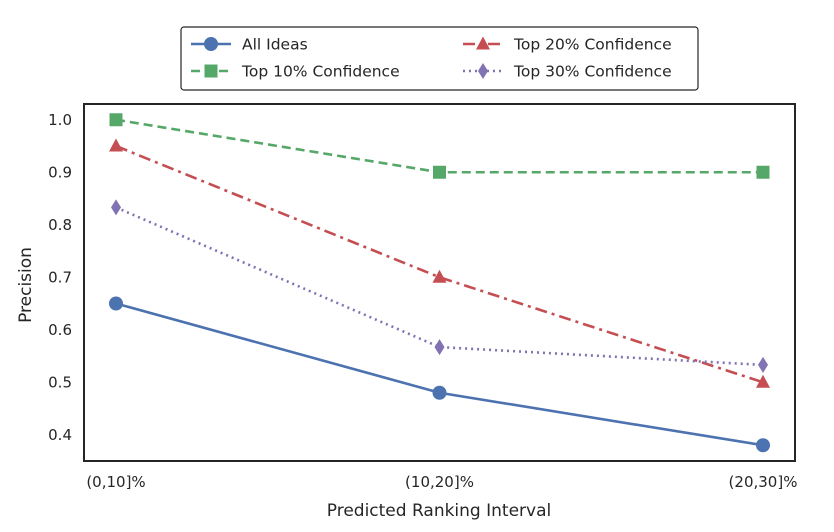 This screenshot has height=532, width=834. I want to click on y-tick-label: 0.8, so click(60, 225).